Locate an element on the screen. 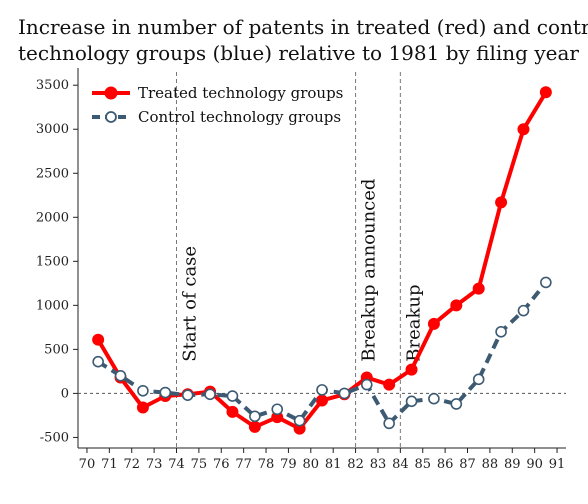 This screenshot has height=504, width=588. x-tick-label: 76 is located at coordinates (221, 464).